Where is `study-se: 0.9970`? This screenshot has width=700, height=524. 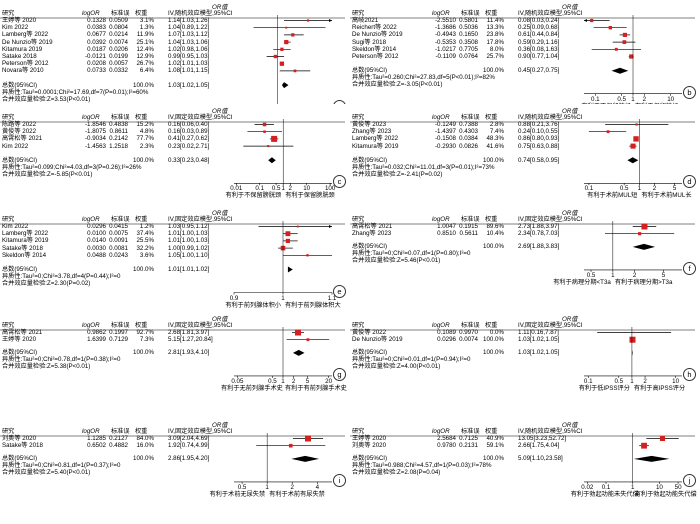
study-se: 0.9970 is located at coordinates (468, 332).